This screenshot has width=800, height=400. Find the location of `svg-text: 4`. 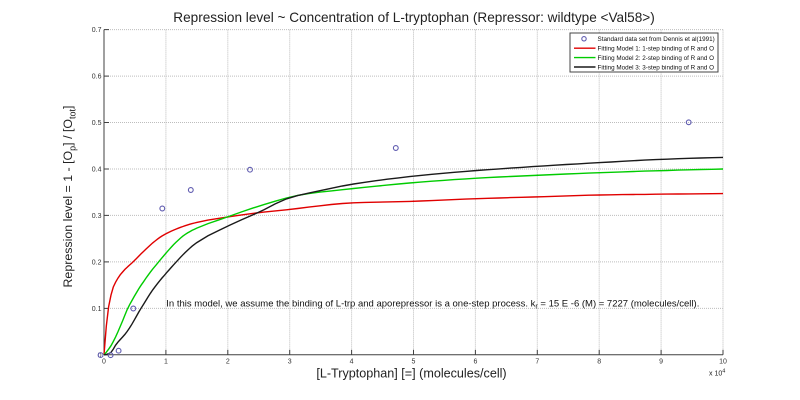

svg-text: 4 is located at coordinates (352, 362).